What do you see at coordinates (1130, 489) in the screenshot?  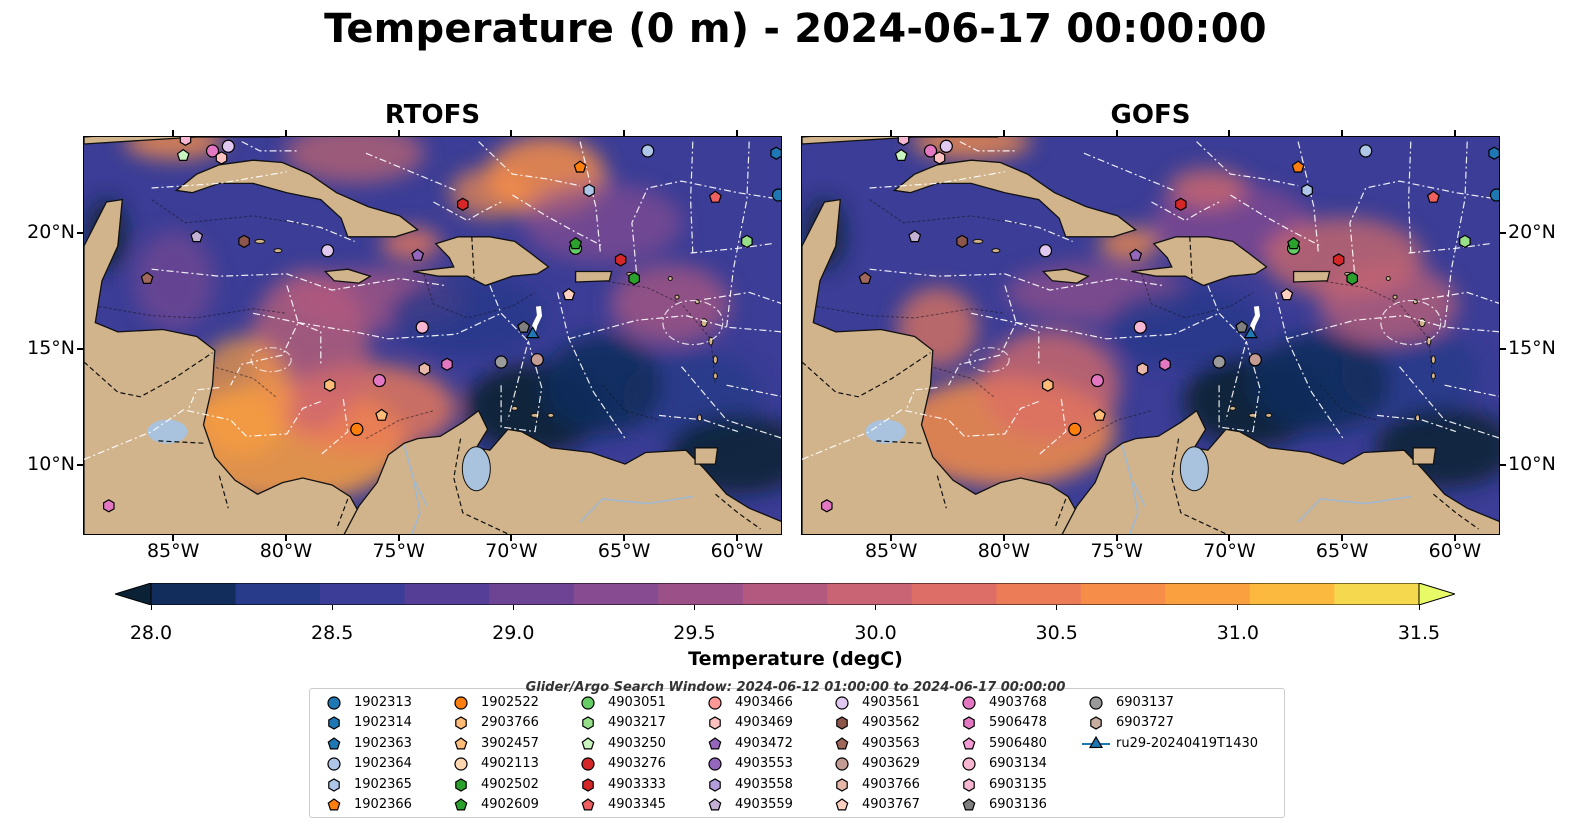 I see `river` at bounding box center [1130, 489].